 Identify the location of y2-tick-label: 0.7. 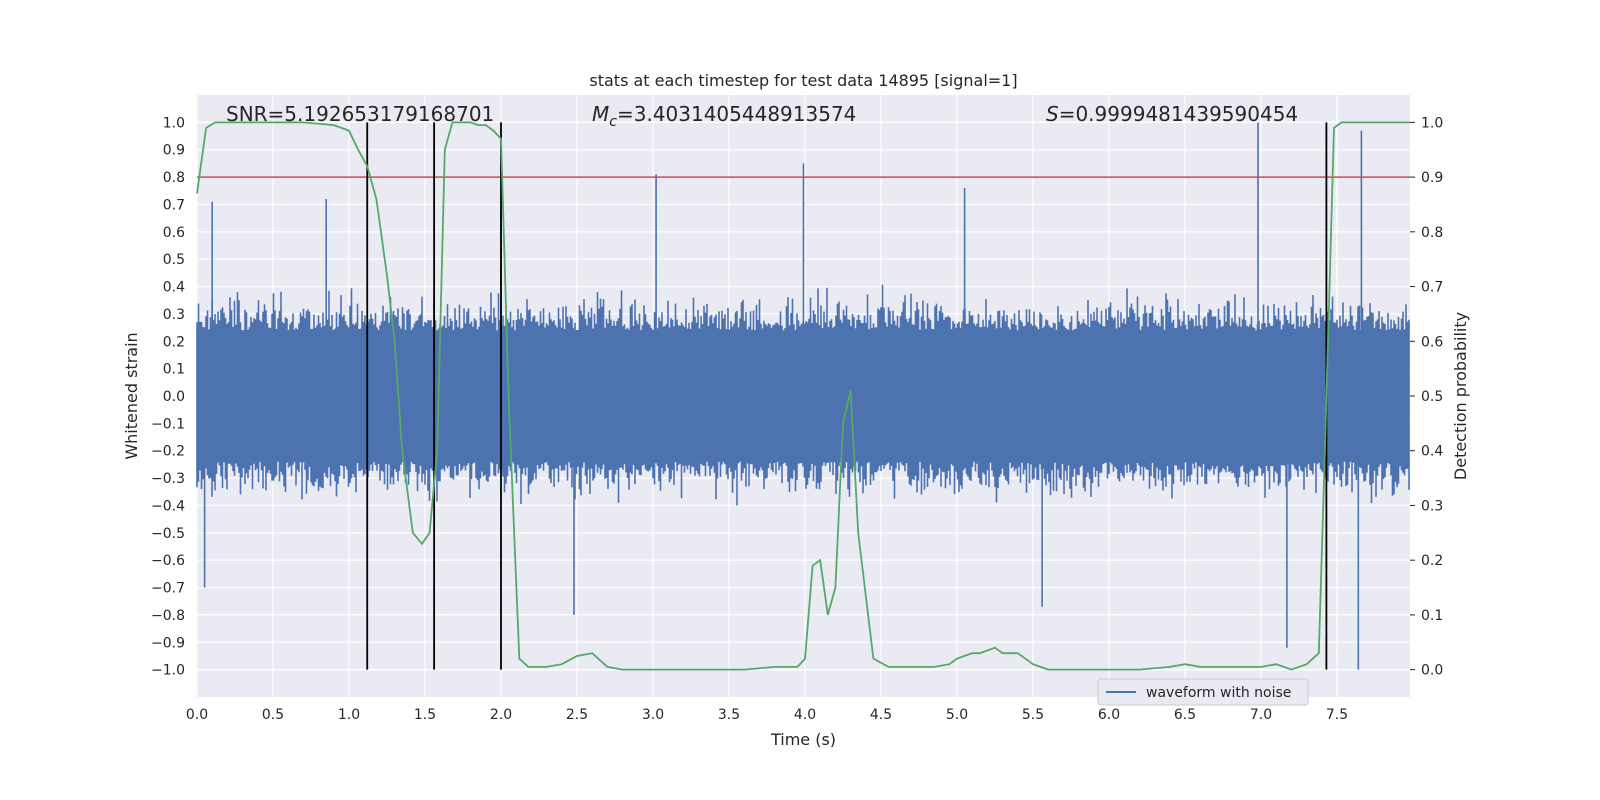
(1432, 288).